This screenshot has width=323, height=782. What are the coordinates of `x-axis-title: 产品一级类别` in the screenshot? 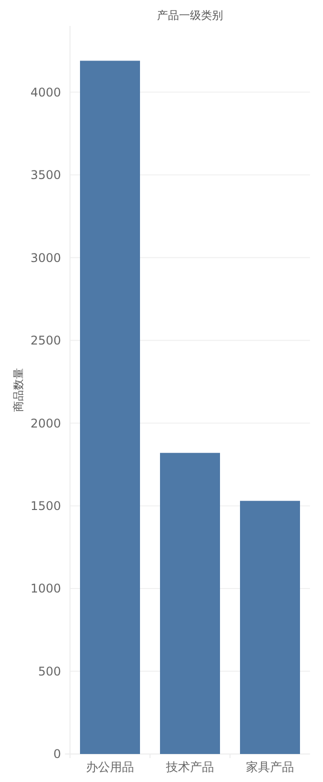 It's located at (190, 15).